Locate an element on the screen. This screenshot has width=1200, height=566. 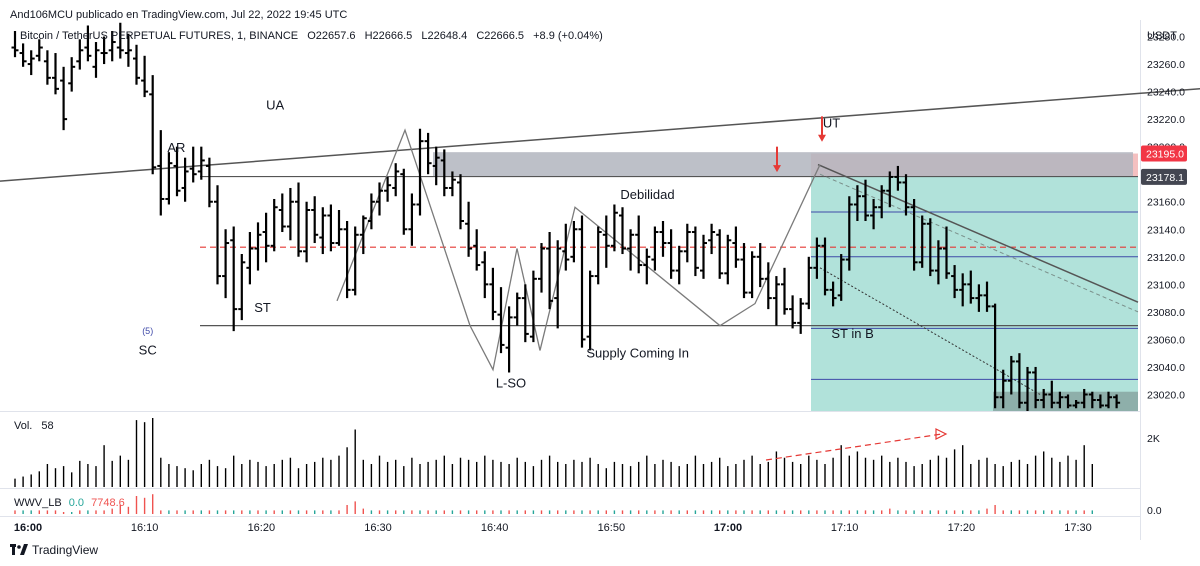
annotation-label: UT is located at coordinates (831, 122).